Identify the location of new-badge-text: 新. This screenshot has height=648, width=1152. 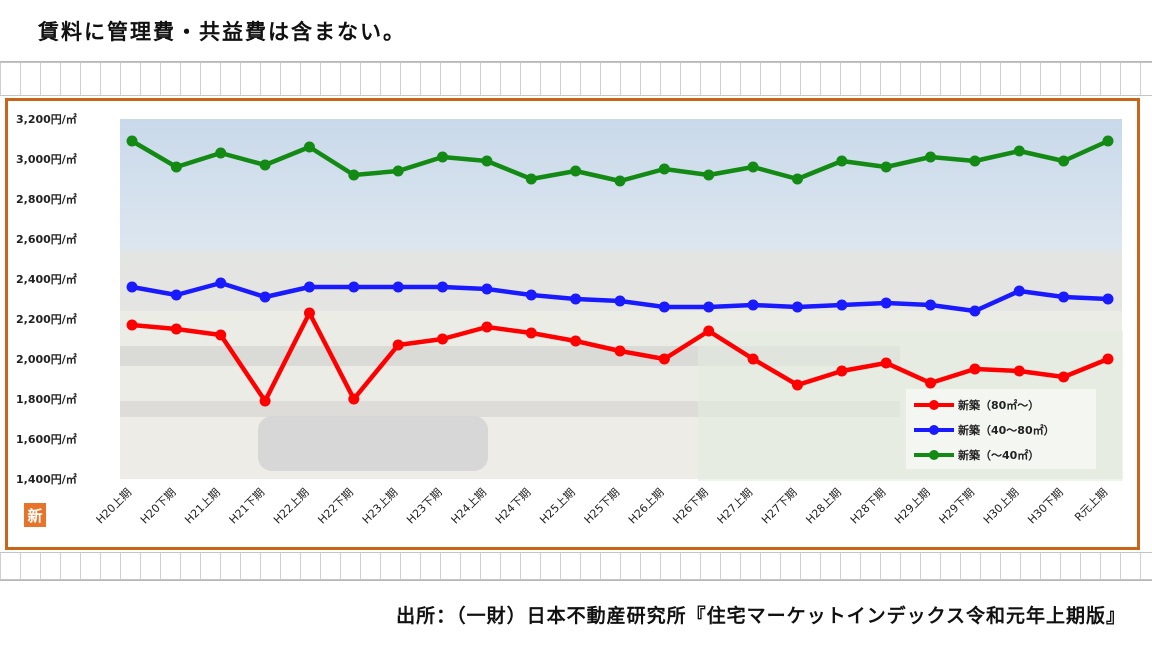
(34, 516).